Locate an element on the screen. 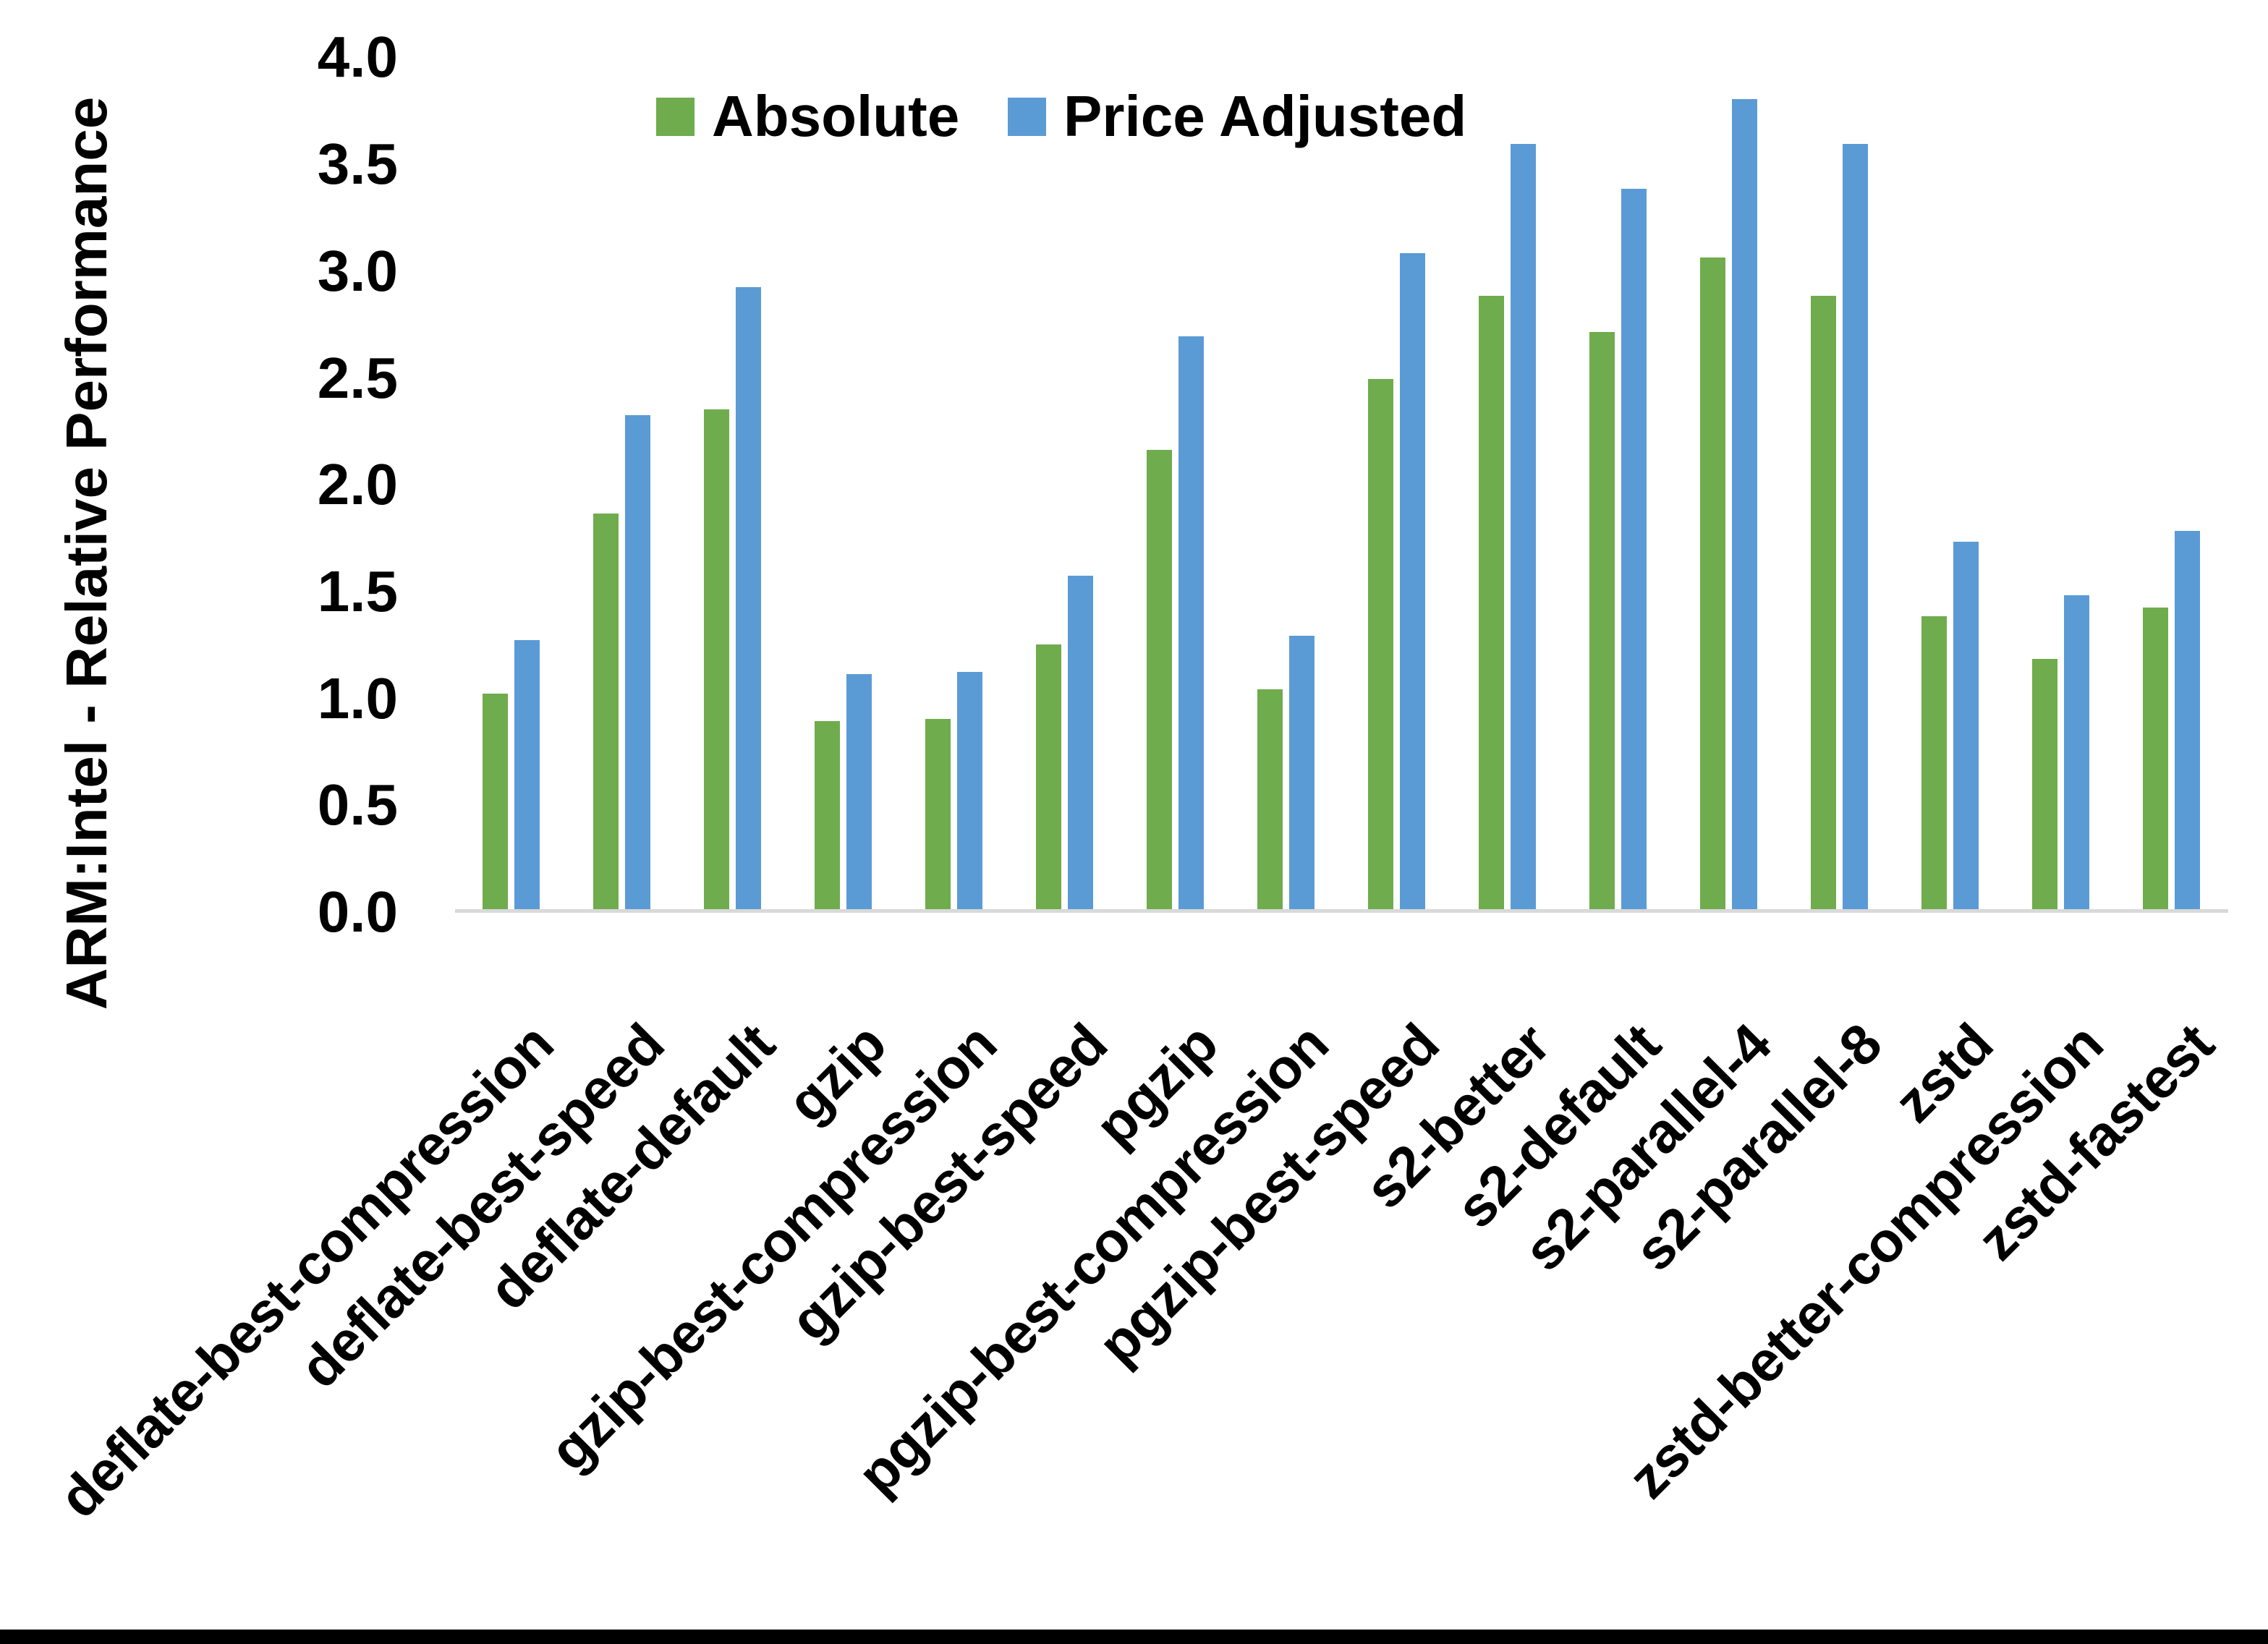 The height and width of the screenshot is (1644, 2268). bar-absolute-deflate-best-compression is located at coordinates (496, 801).